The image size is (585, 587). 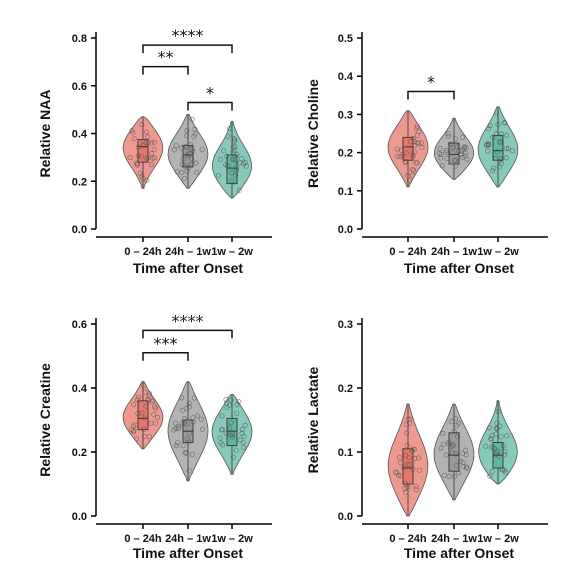 I want to click on y-tick-label: 0.4, so click(x=80, y=135).